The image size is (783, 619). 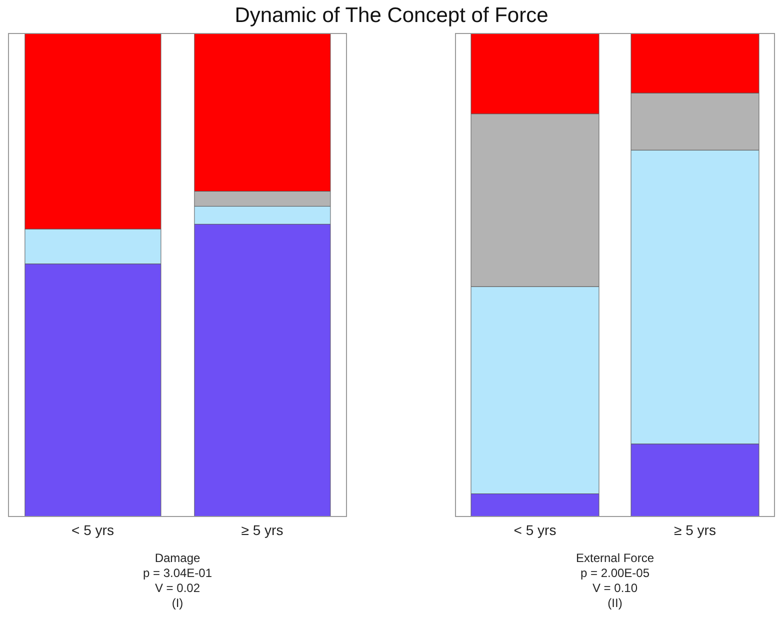 I want to click on text: (I), so click(x=177, y=603).